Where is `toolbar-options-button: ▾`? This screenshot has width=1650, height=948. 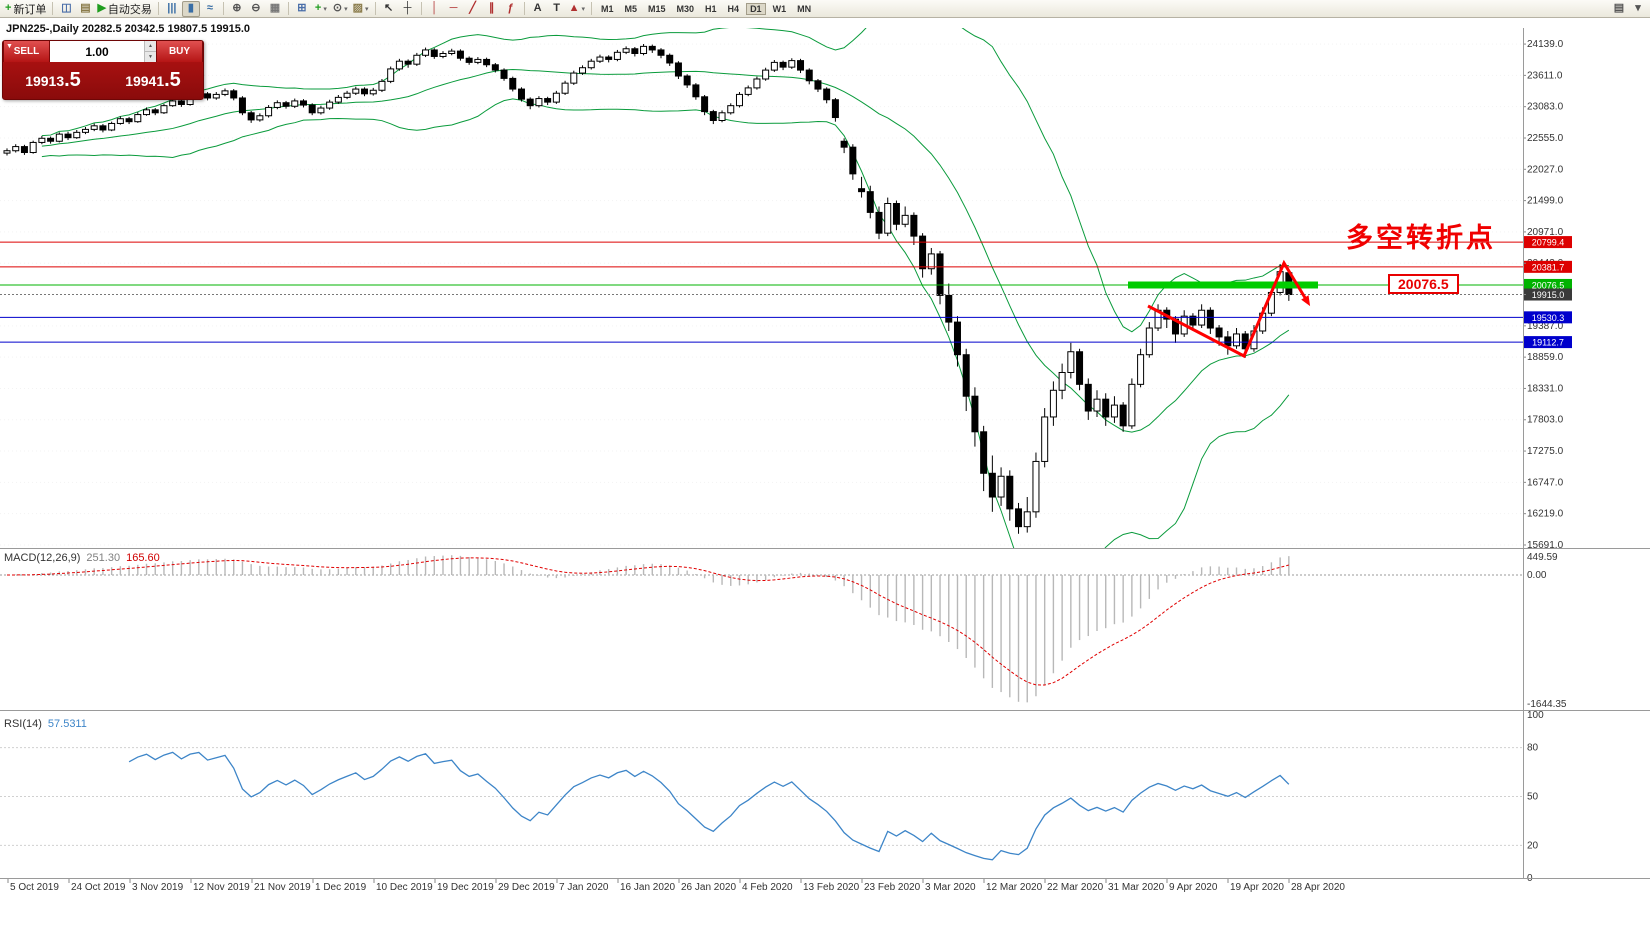
toolbar-options-button: ▾ is located at coordinates (1638, 9).